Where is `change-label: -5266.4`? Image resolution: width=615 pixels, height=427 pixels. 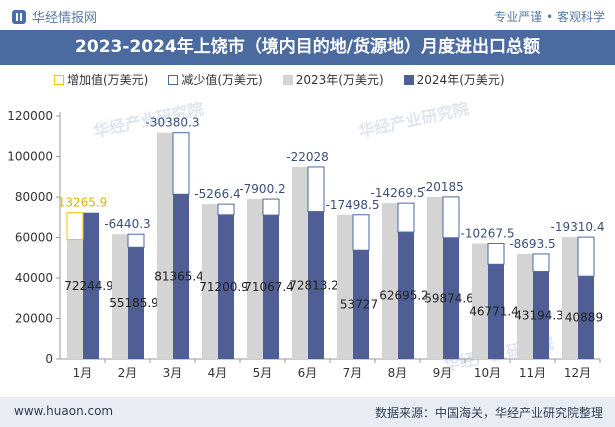
change-label: -5266.4 is located at coordinates (217, 194).